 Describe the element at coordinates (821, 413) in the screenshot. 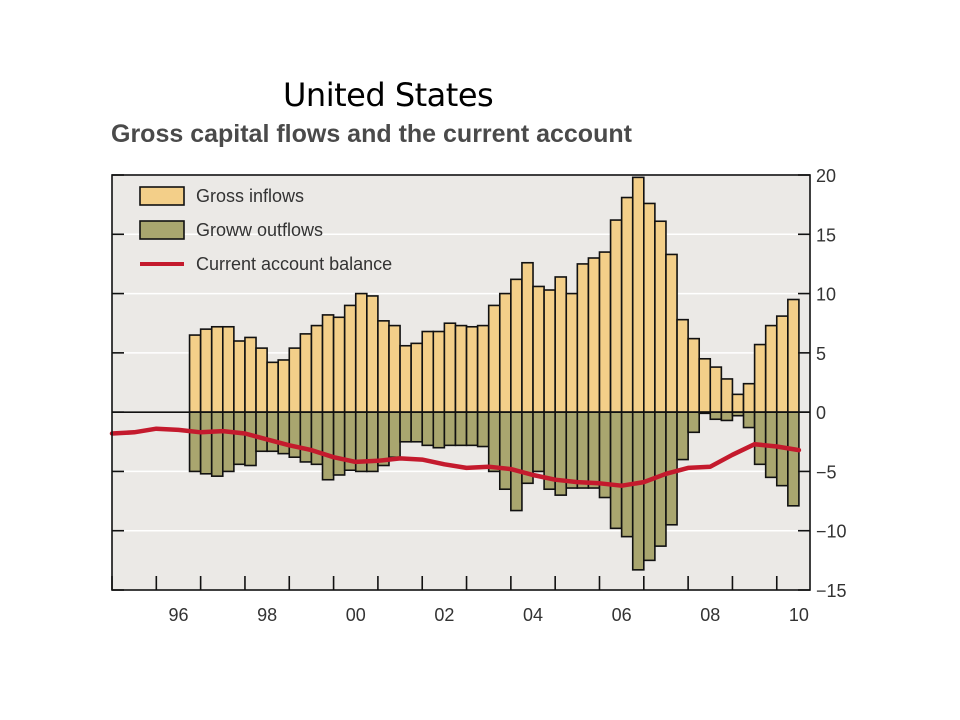

I see `y-tick-label: 0` at that location.